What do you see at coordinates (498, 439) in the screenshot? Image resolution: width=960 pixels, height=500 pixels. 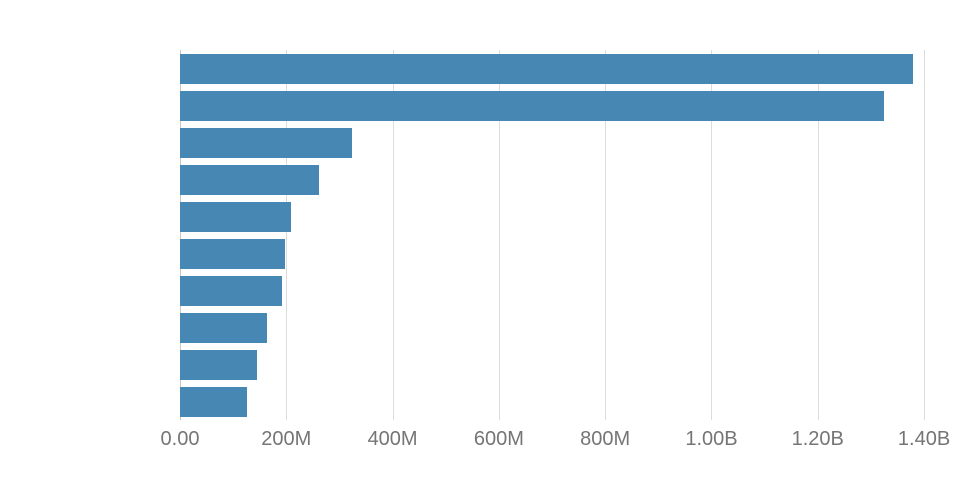 I see `x-tick-label: 600M` at bounding box center [498, 439].